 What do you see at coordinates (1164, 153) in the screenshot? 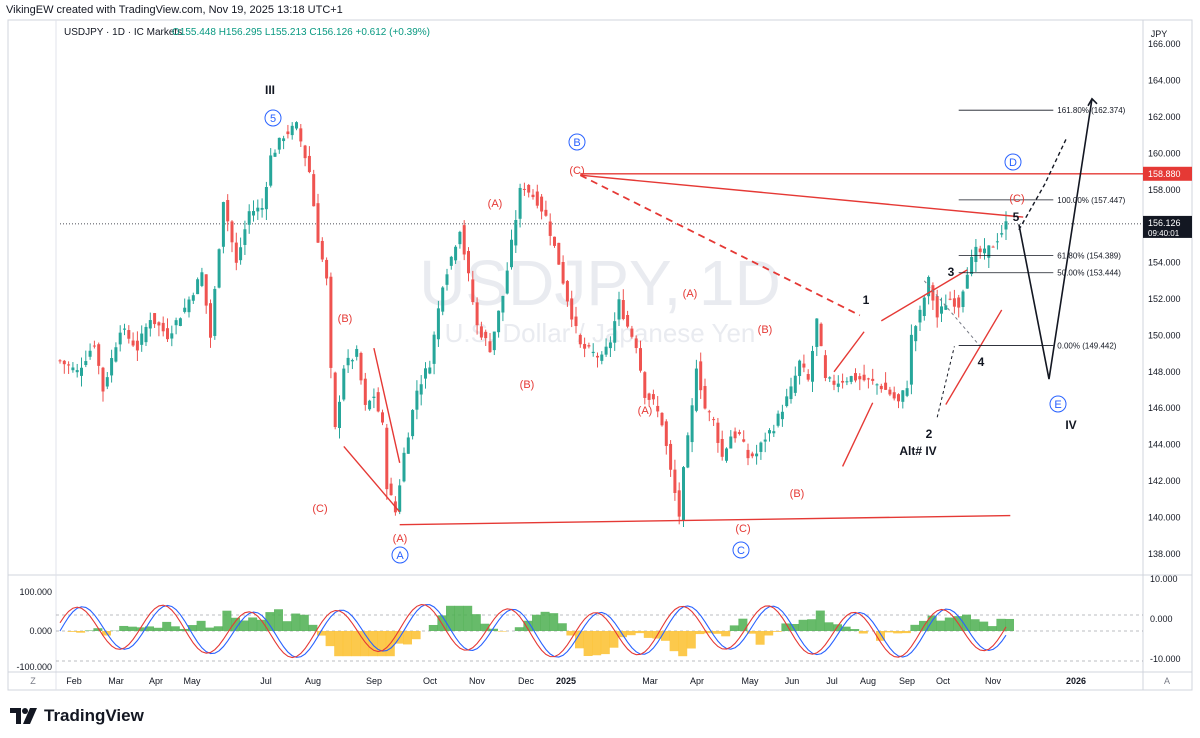
I see `price-tick-label: 160.000` at bounding box center [1164, 153].